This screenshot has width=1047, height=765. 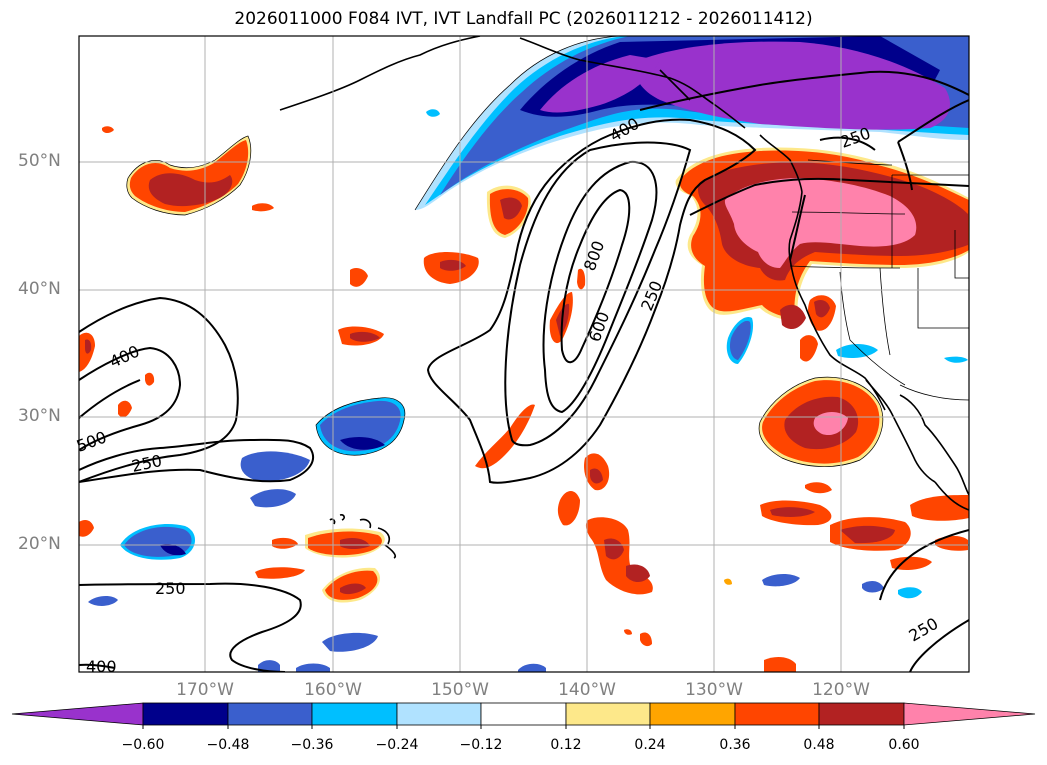 What do you see at coordinates (904, 745) in the screenshot?
I see `colorbar-tick-label: 0.60` at bounding box center [904, 745].